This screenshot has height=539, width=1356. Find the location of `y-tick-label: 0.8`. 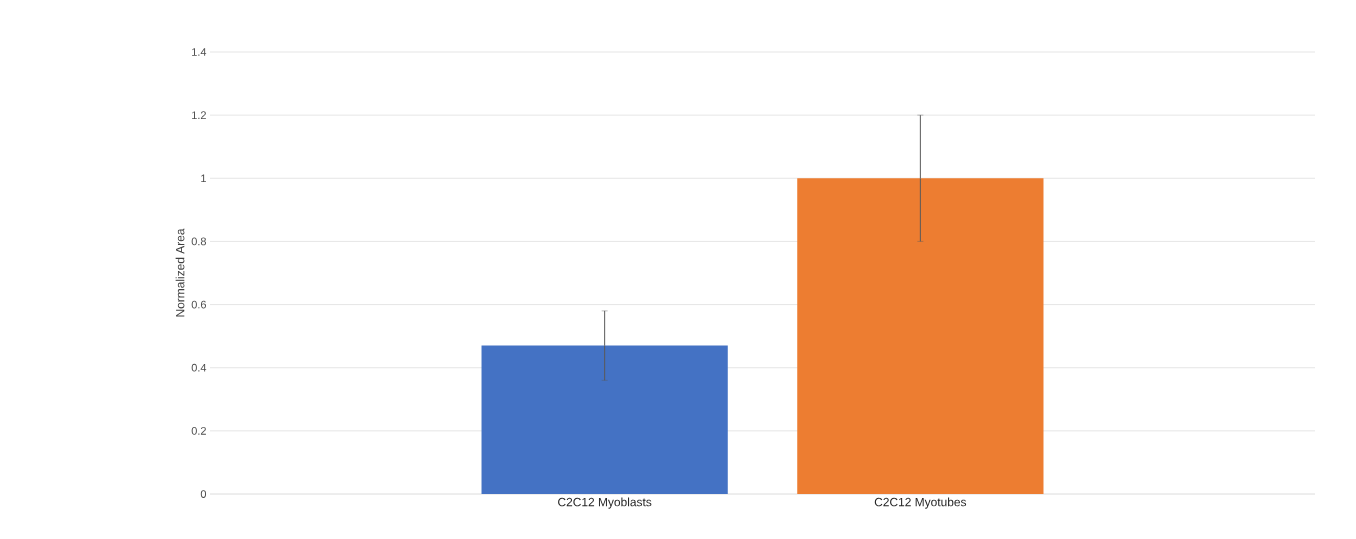

y-tick-label: 0.8 is located at coordinates (198, 241).